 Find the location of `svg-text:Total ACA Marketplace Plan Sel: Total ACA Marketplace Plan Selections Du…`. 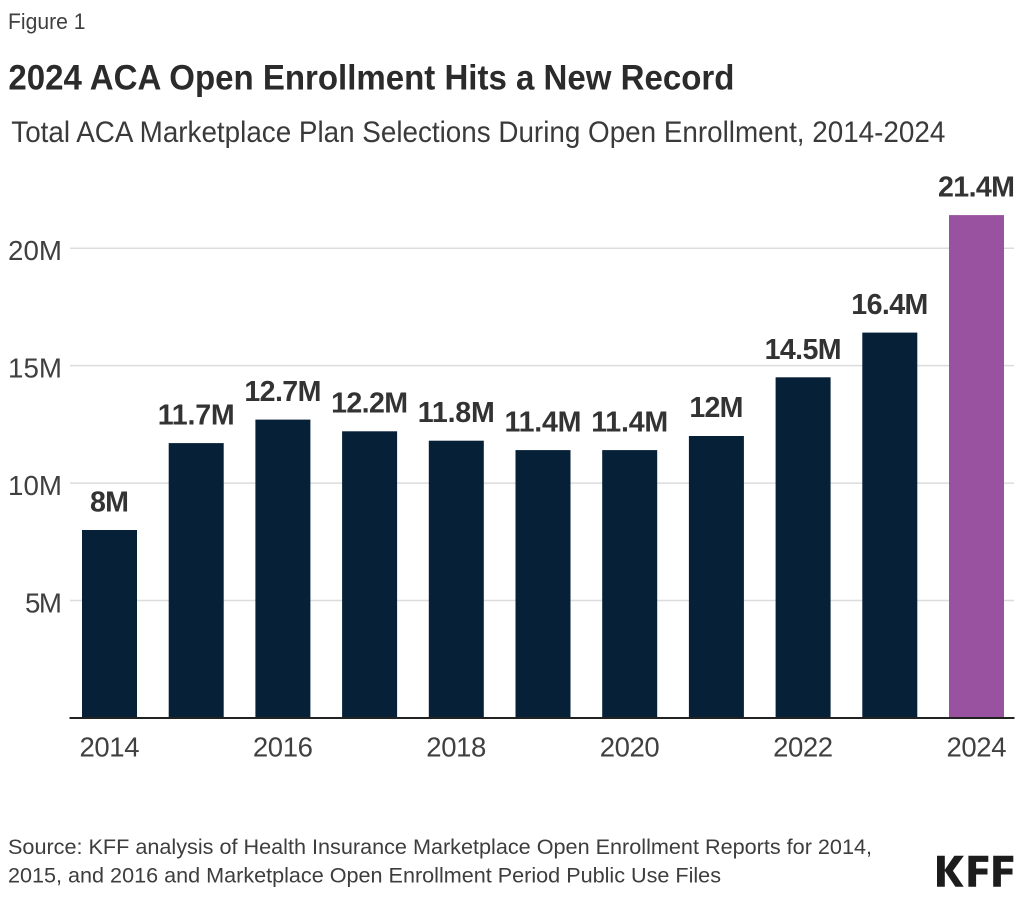

svg-text:Total ACA Marketplace Plan Sel: Total ACA Marketplace Plan Selections Du… is located at coordinates (478, 132).